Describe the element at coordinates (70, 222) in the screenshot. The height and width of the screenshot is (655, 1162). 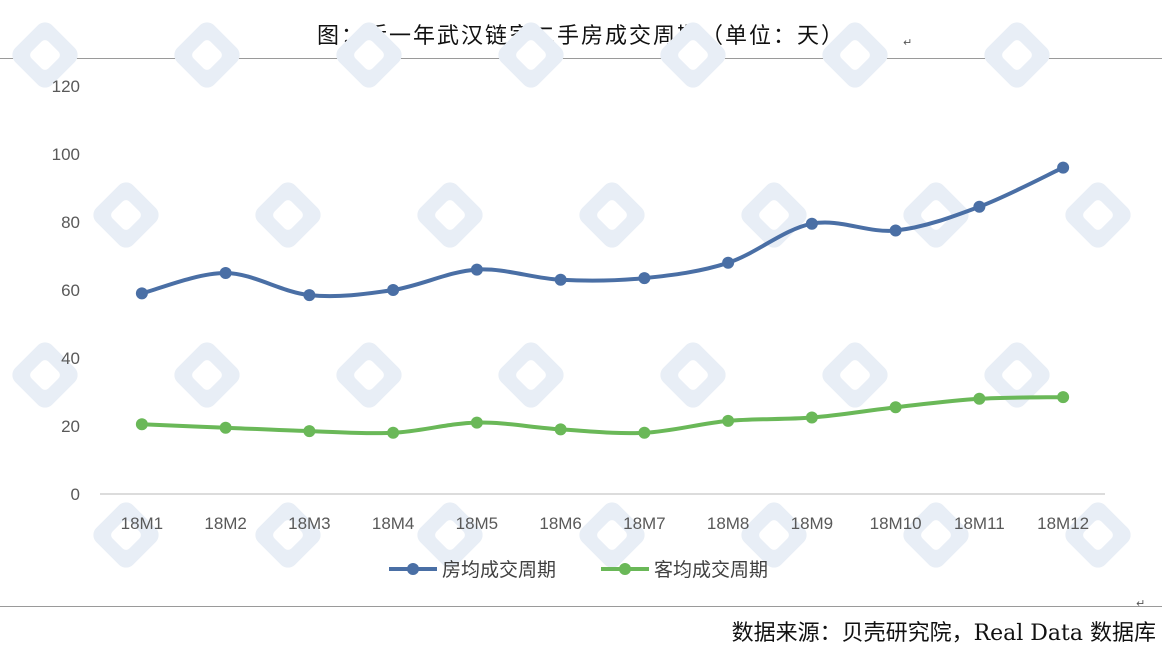
I see `y-tick-label: 80` at that location.